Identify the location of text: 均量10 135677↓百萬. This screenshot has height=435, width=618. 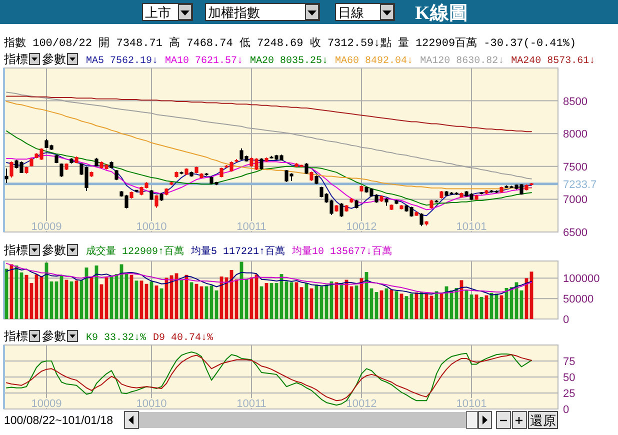
(341, 251).